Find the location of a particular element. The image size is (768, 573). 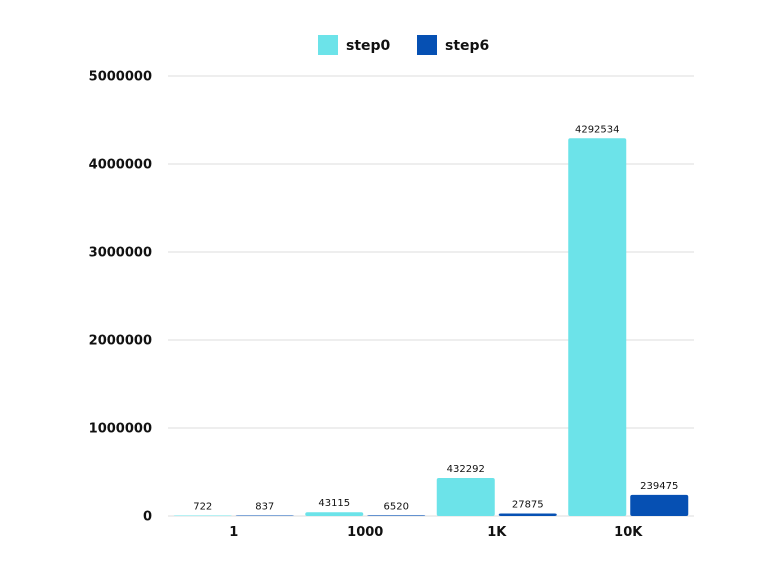

x-tick-label: 10K is located at coordinates (628, 532).